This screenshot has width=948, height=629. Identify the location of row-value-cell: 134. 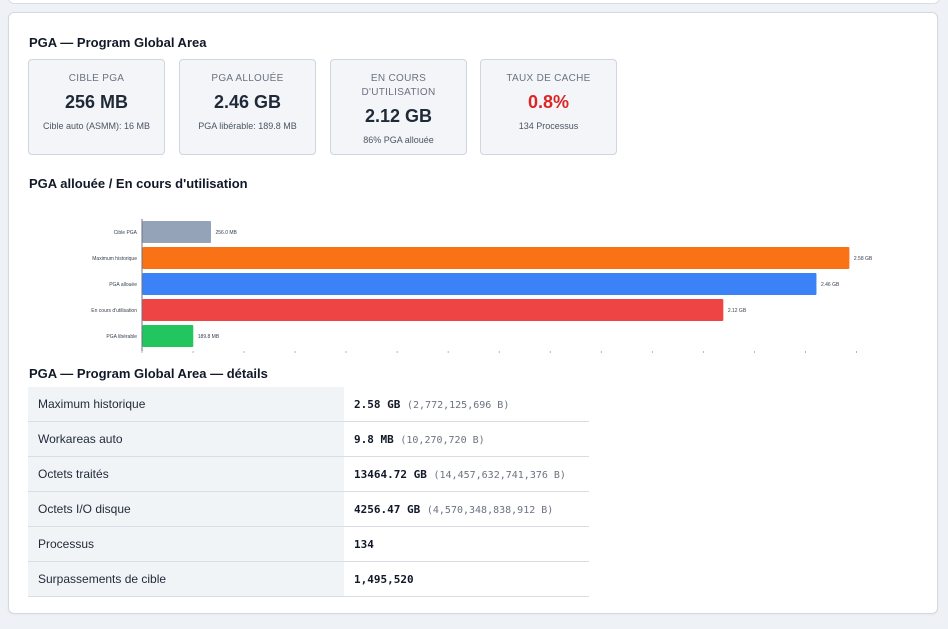
(466, 544).